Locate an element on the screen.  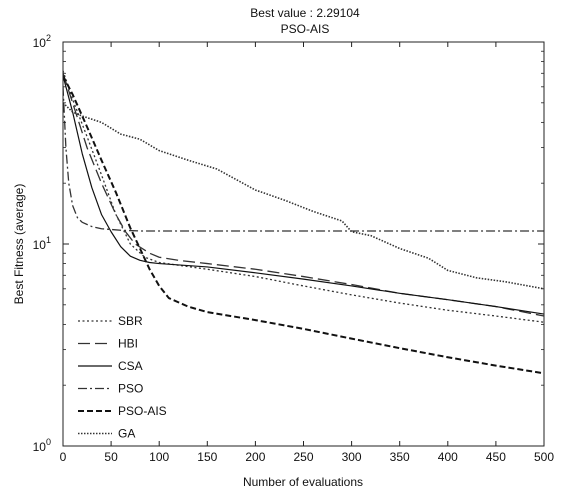
legend-label: SBR is located at coordinates (130, 321).